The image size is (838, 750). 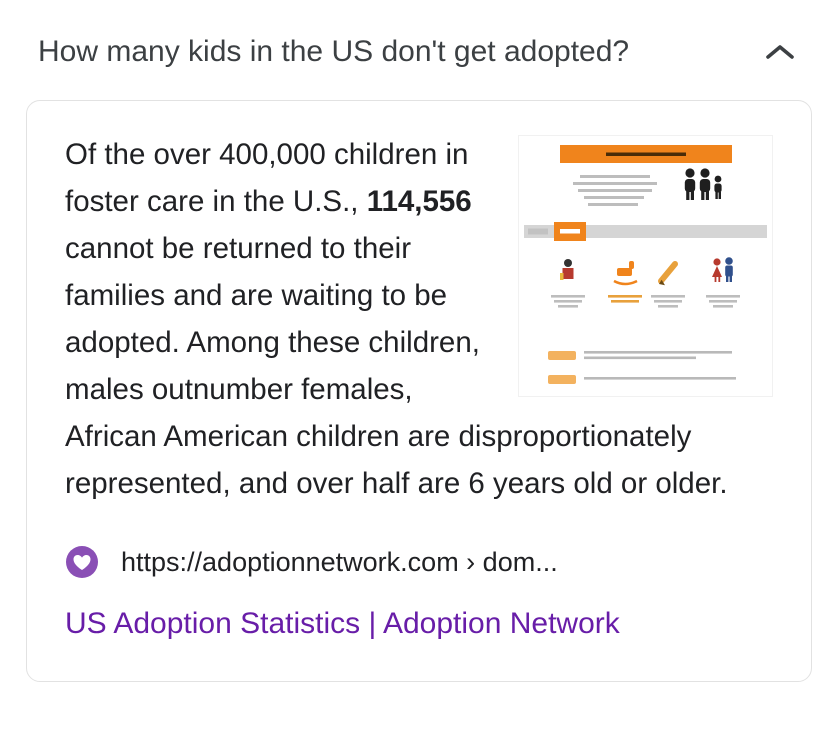 I want to click on answer-thumbnail-image, so click(x=645, y=266).